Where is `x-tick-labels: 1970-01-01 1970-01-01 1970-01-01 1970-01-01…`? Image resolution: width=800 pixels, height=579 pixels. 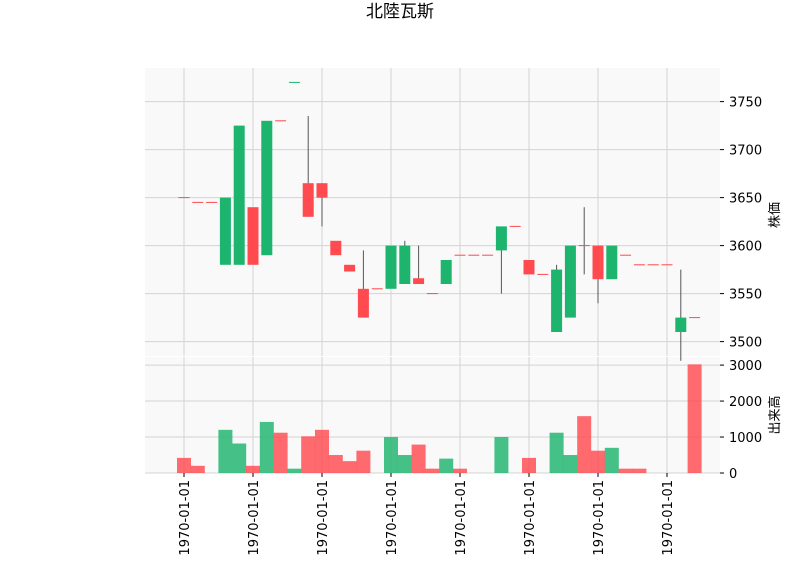 x-tick-labels: 1970-01-01 1970-01-01 1970-01-01 1970-01-01… is located at coordinates (427, 514).